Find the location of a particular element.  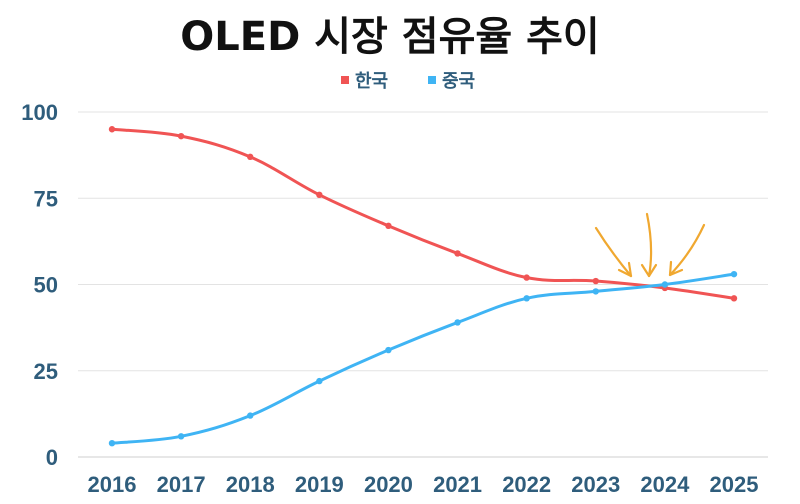

x-tick-label: 2023 is located at coordinates (595, 484).